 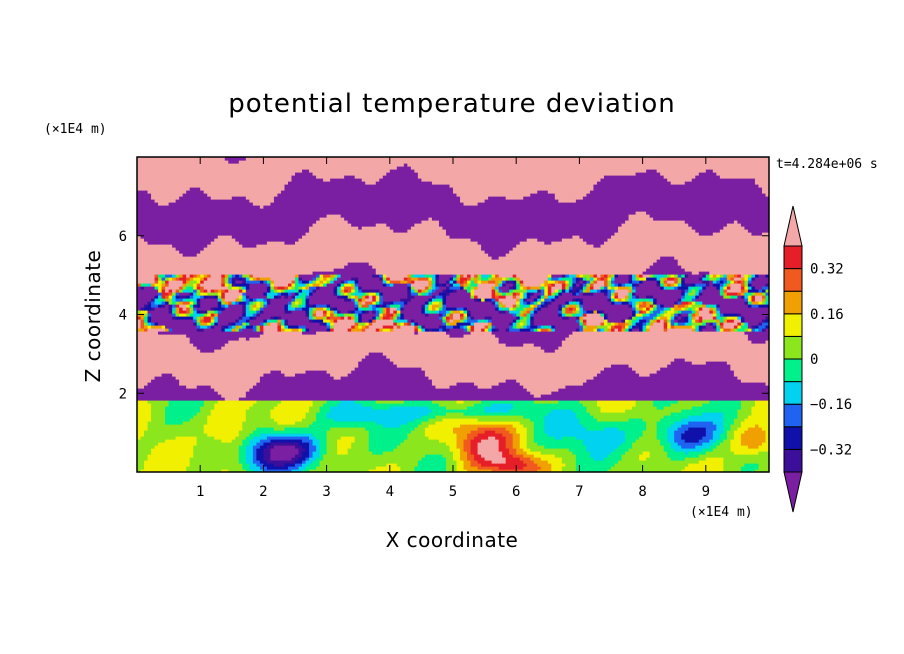 I want to click on x-tick-label: 9, so click(x=706, y=492).